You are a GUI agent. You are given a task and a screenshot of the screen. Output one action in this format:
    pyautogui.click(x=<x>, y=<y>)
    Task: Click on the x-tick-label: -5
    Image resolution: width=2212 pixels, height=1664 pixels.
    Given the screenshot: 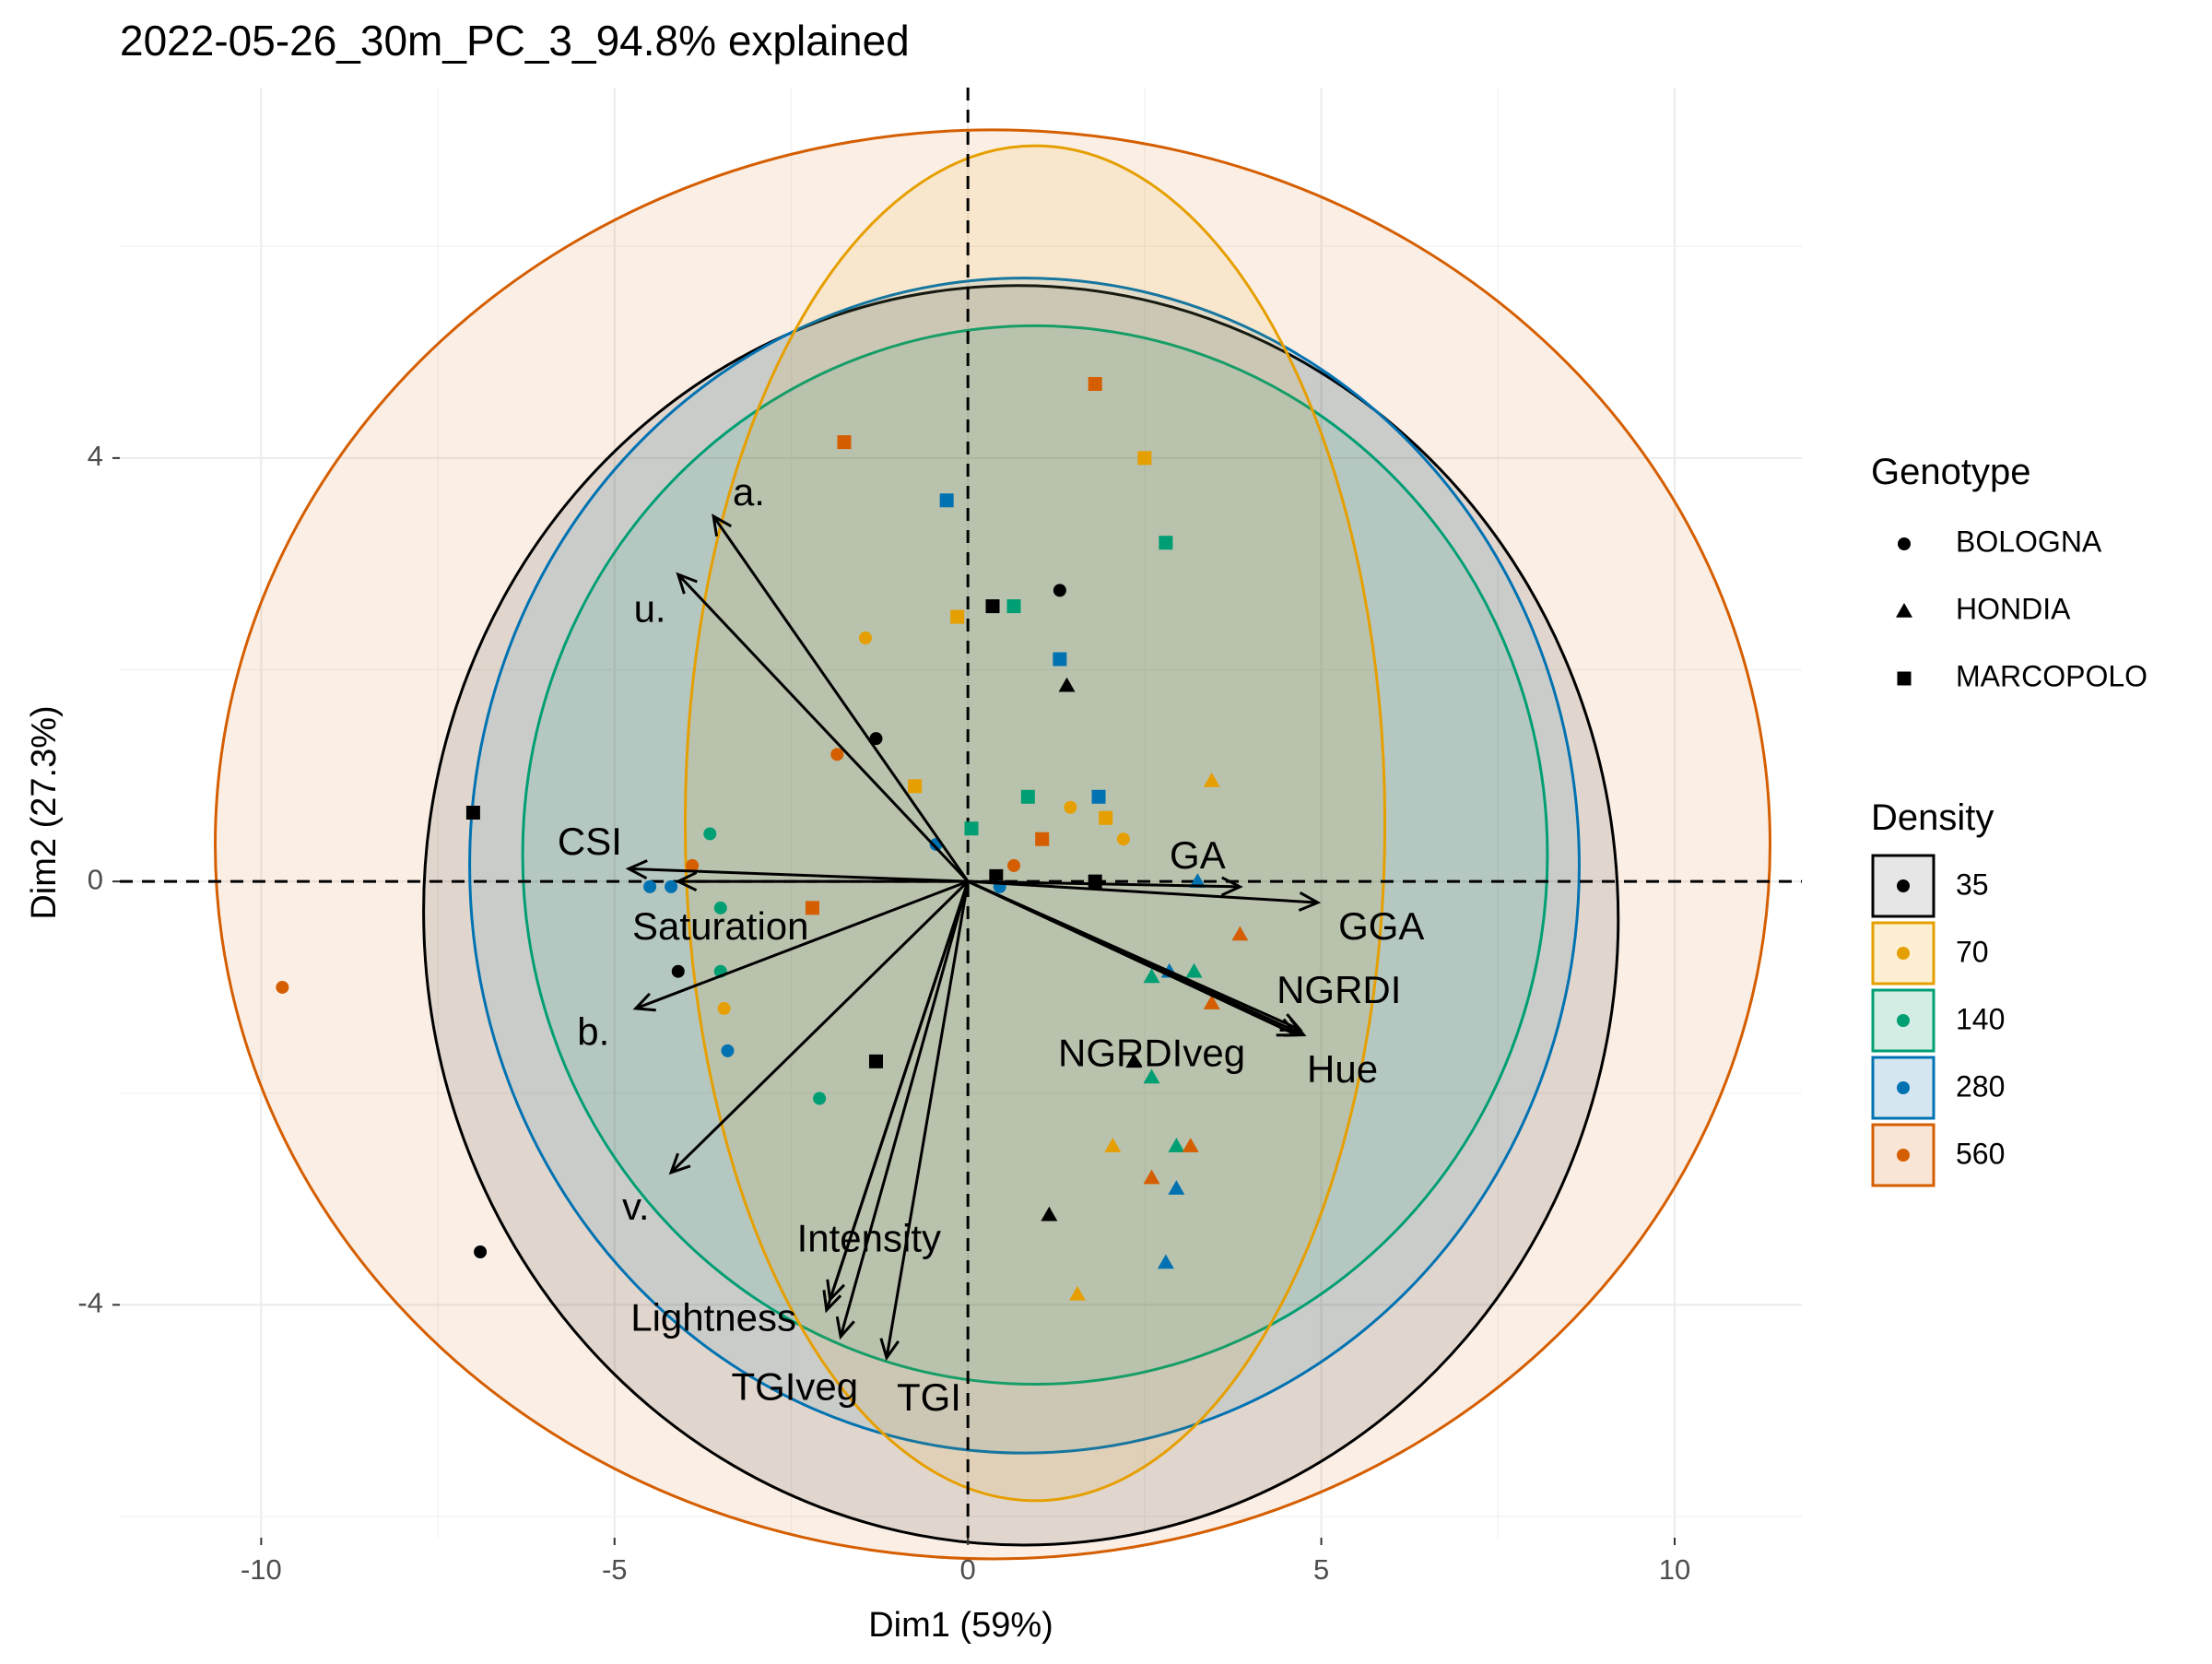 What is the action you would take?
    pyautogui.click(x=615, y=1569)
    